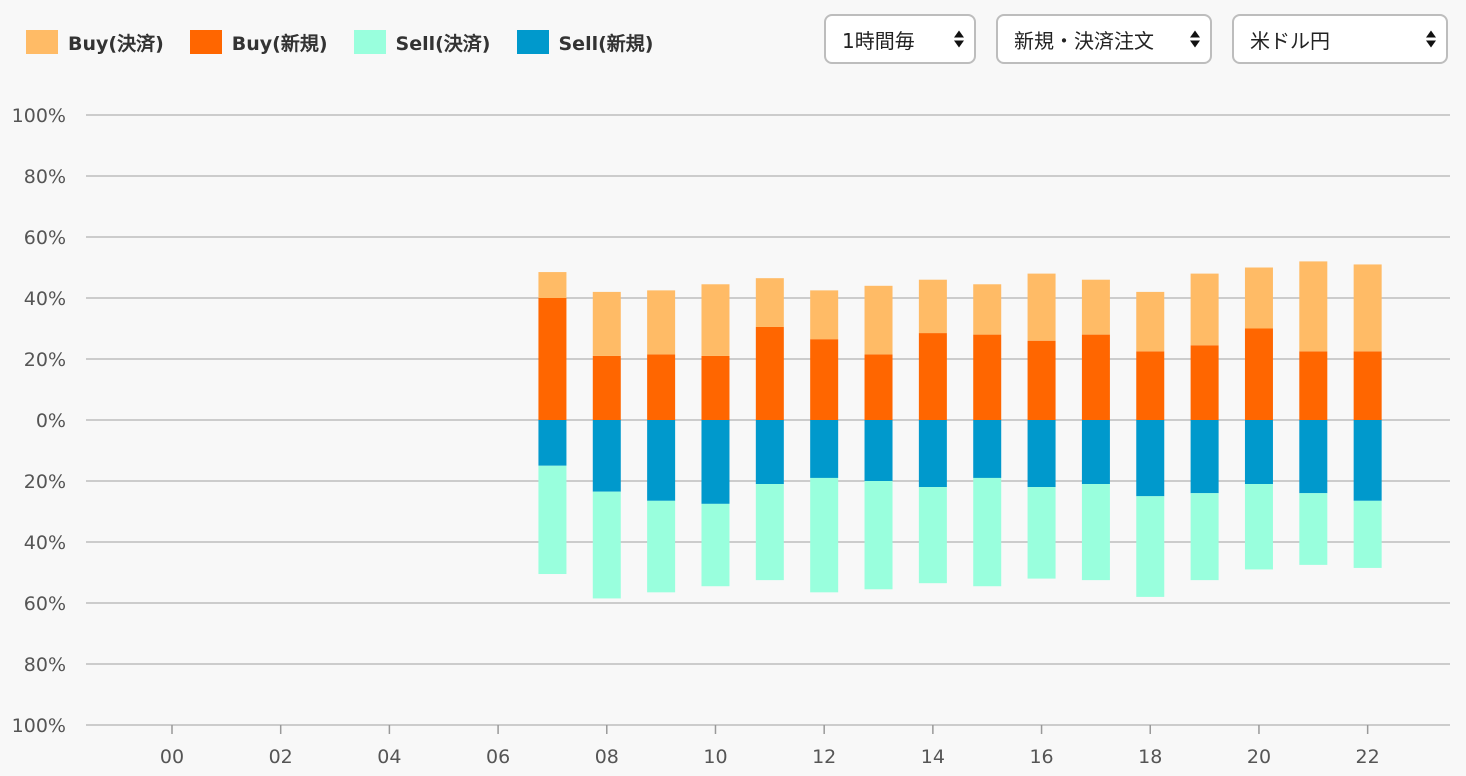 The image size is (1466, 776). Describe the element at coordinates (42, 42) in the screenshot. I see `legend-swatch-buy-close` at that location.